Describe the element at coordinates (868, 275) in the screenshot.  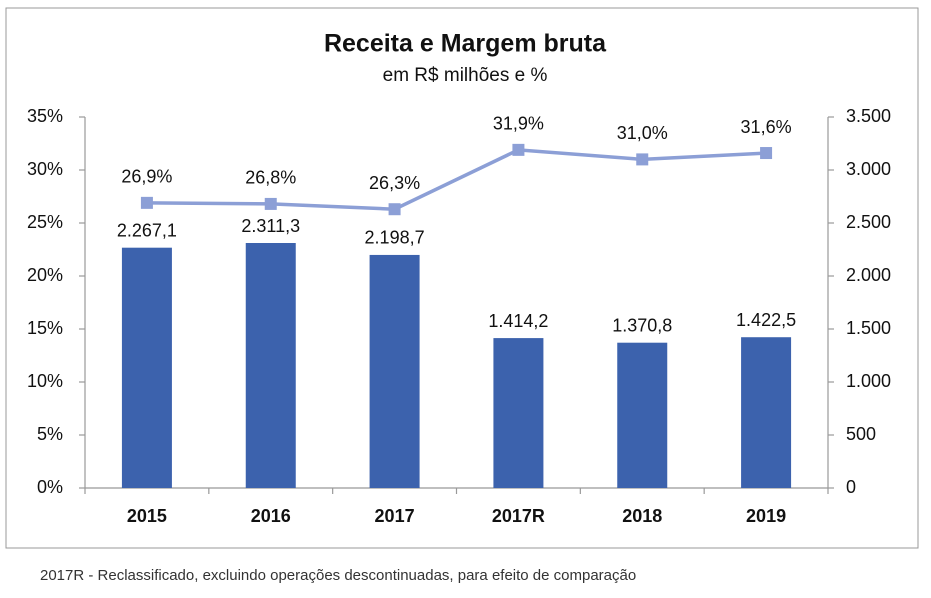
I see `y2-tick-label: 2.000` at that location.